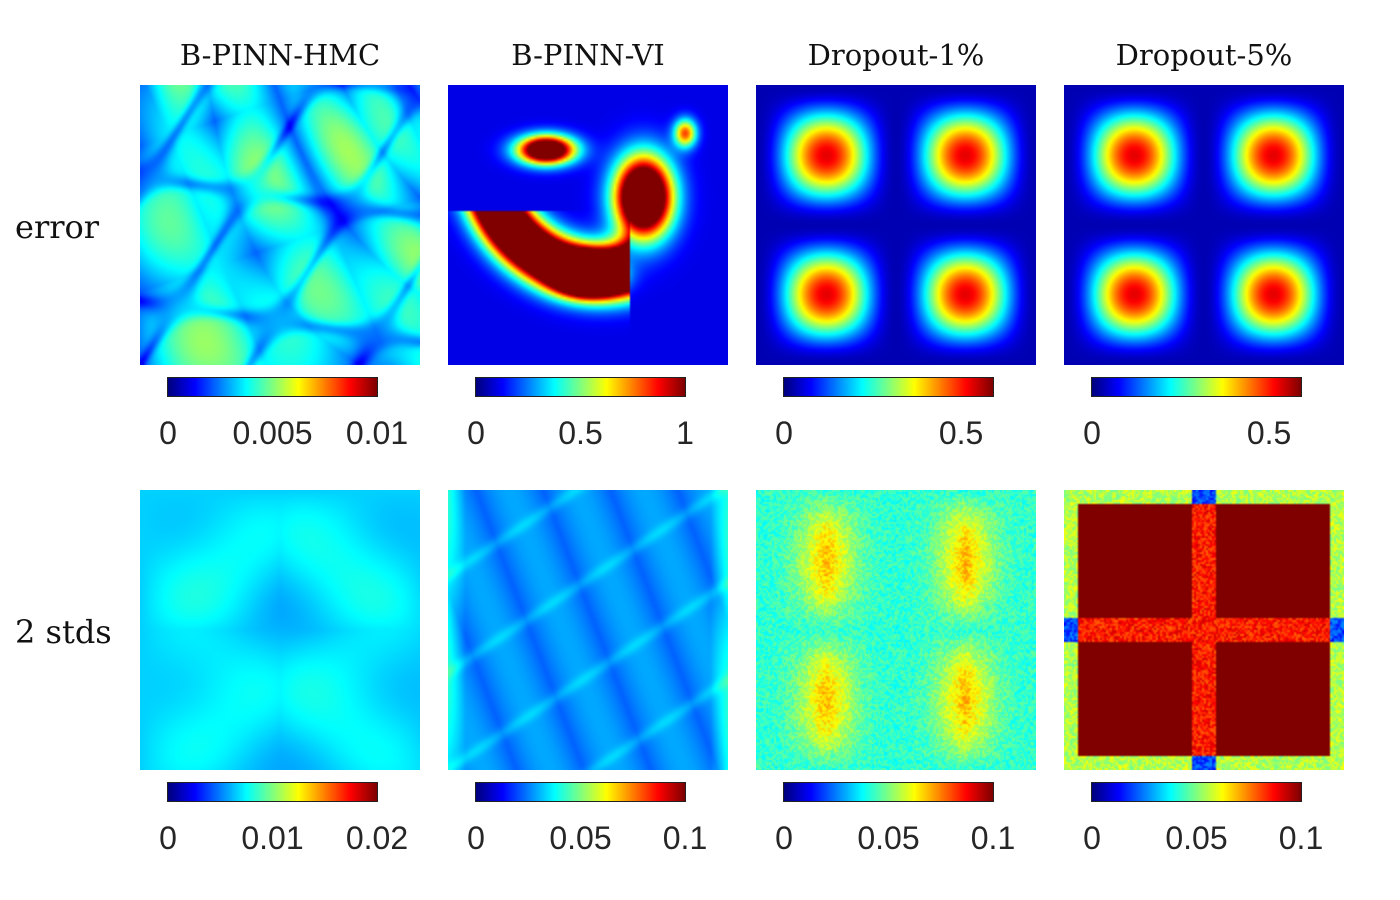 The image size is (1400, 900). What do you see at coordinates (588, 55) in the screenshot?
I see `column-title-vi: B-PINN-VI` at bounding box center [588, 55].